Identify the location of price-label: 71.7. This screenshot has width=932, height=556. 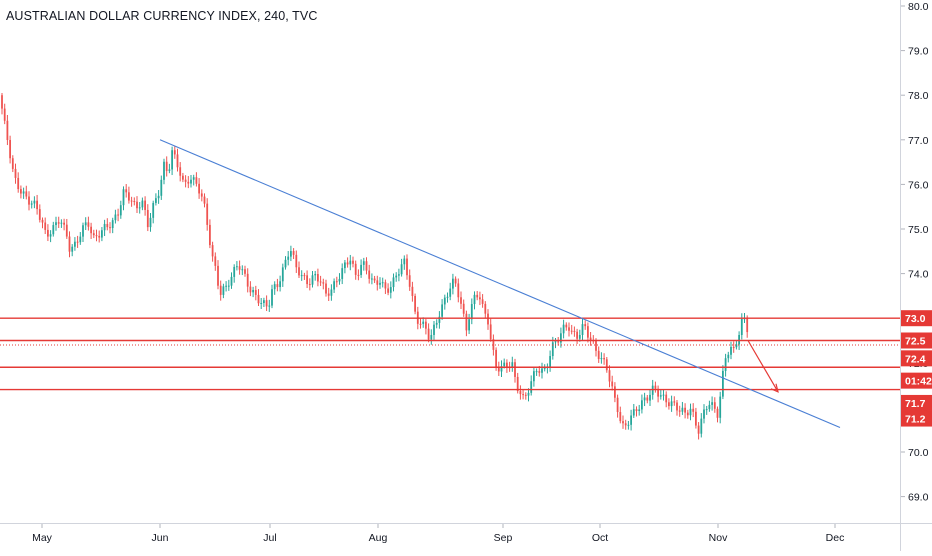
(915, 404).